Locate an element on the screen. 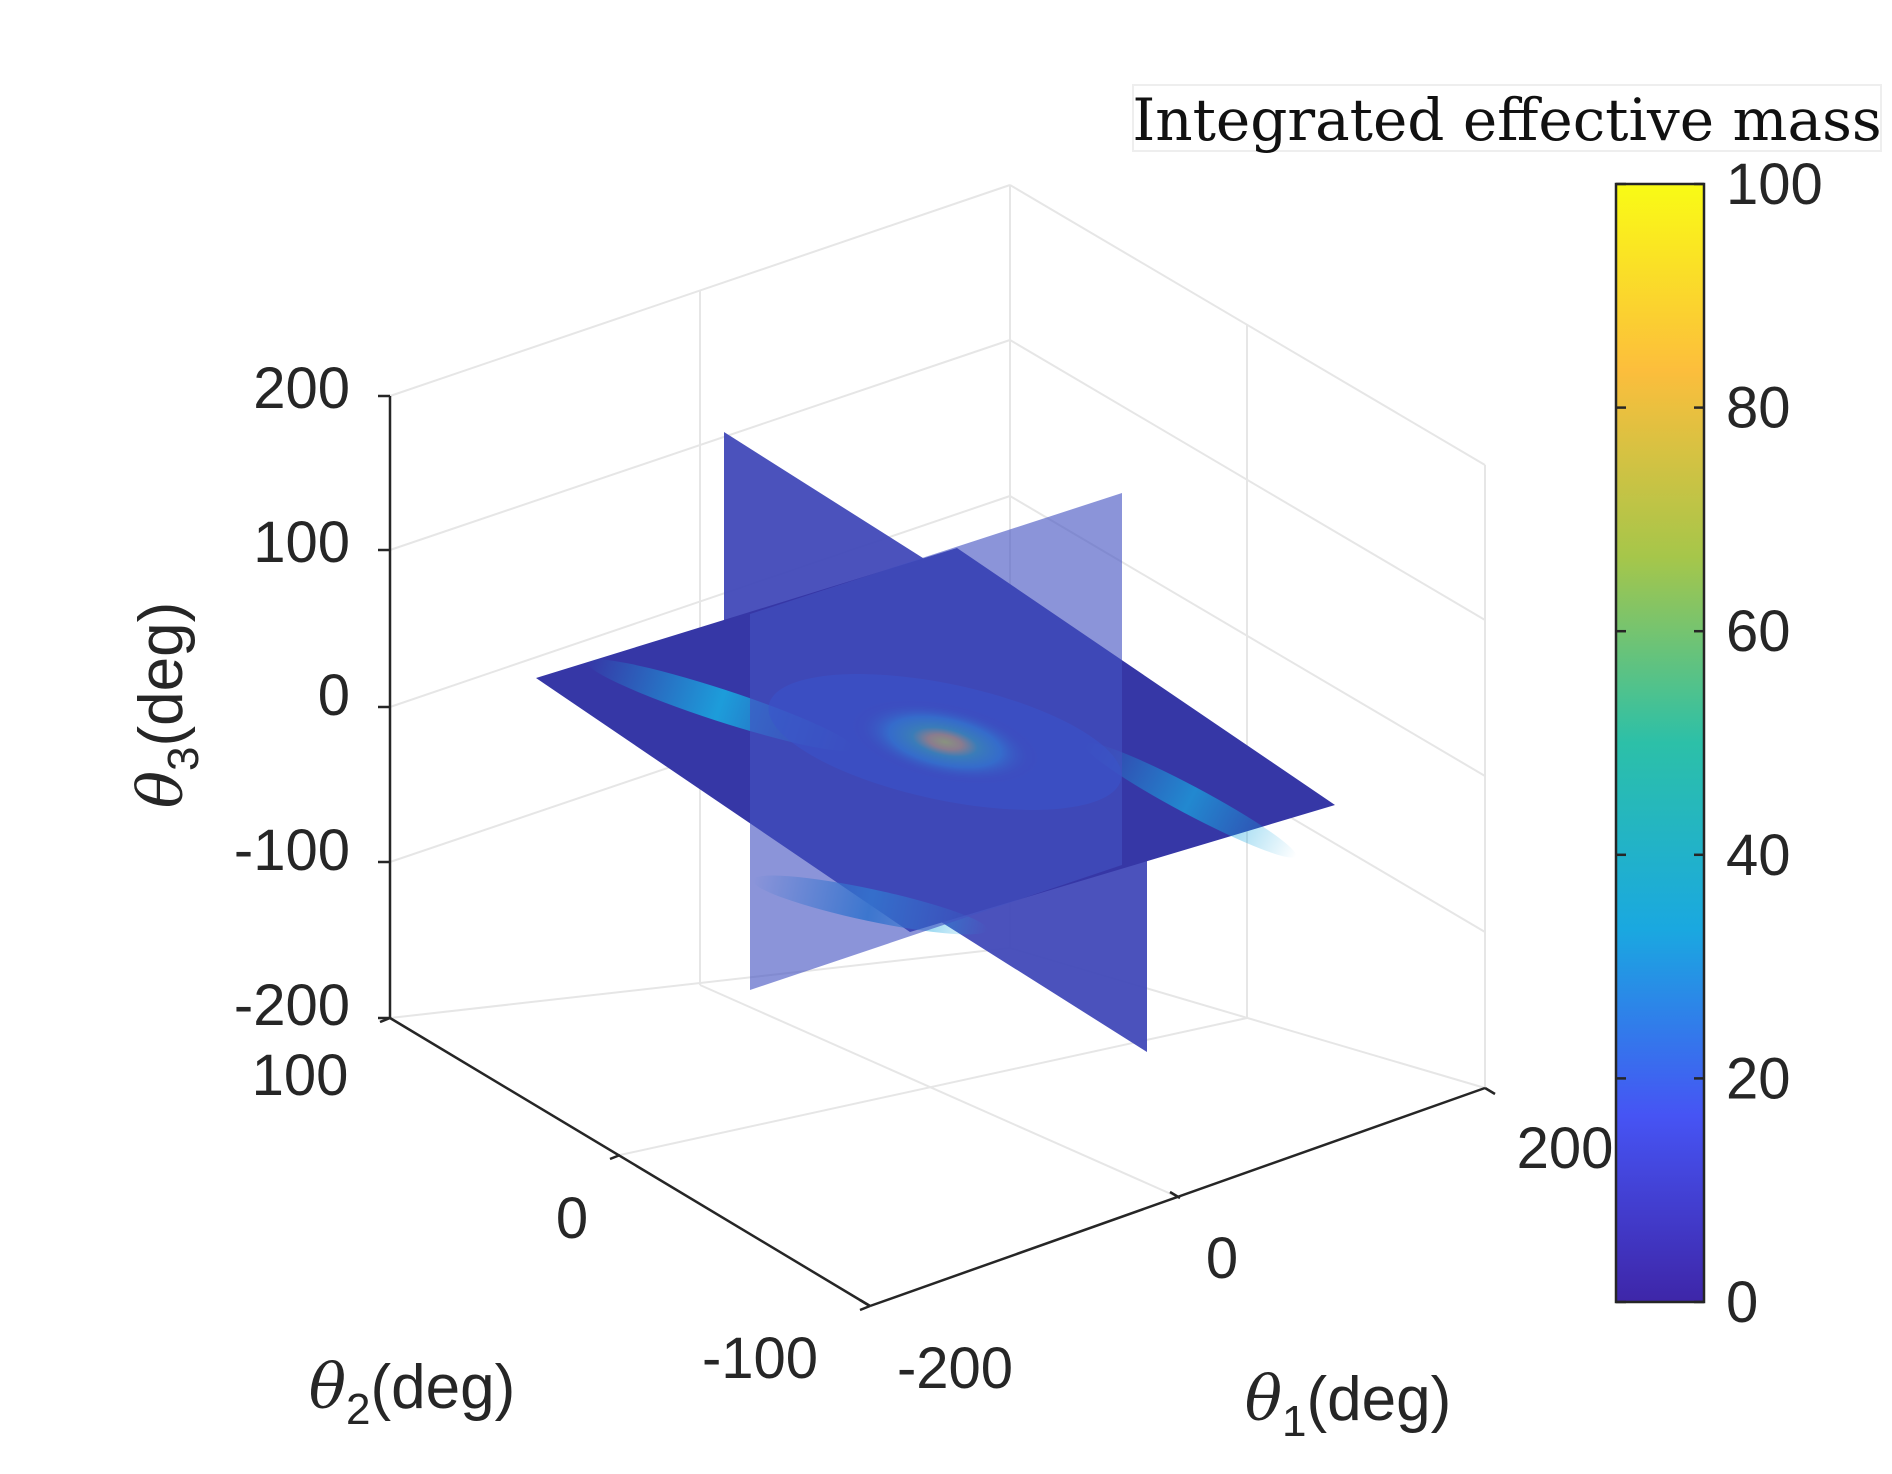 This screenshot has height=1474, width=1892. y-tick-label: 100 is located at coordinates (300, 1075).